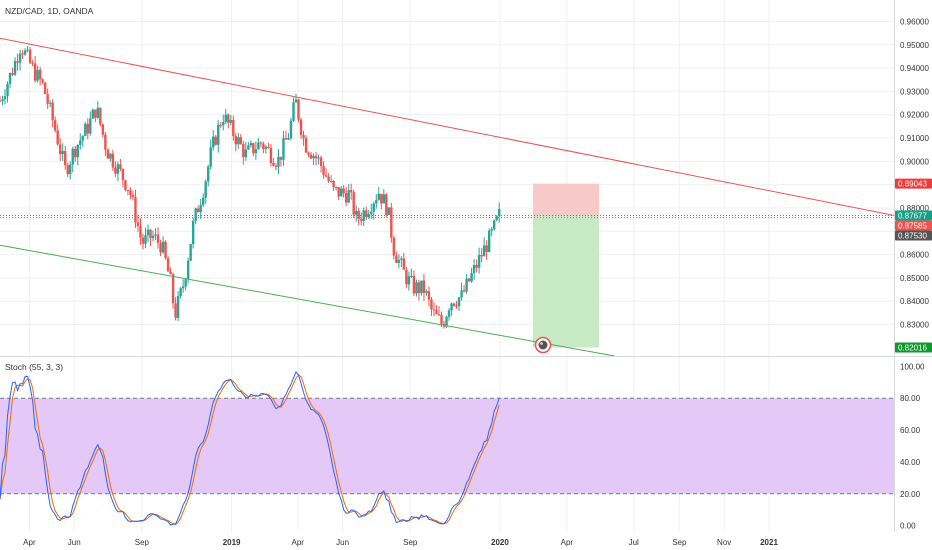 The width and height of the screenshot is (932, 550). What do you see at coordinates (912, 446) in the screenshot?
I see `stoch-axis: 100.00 80.00 60.00 40.00 20.00 0.00` at bounding box center [912, 446].